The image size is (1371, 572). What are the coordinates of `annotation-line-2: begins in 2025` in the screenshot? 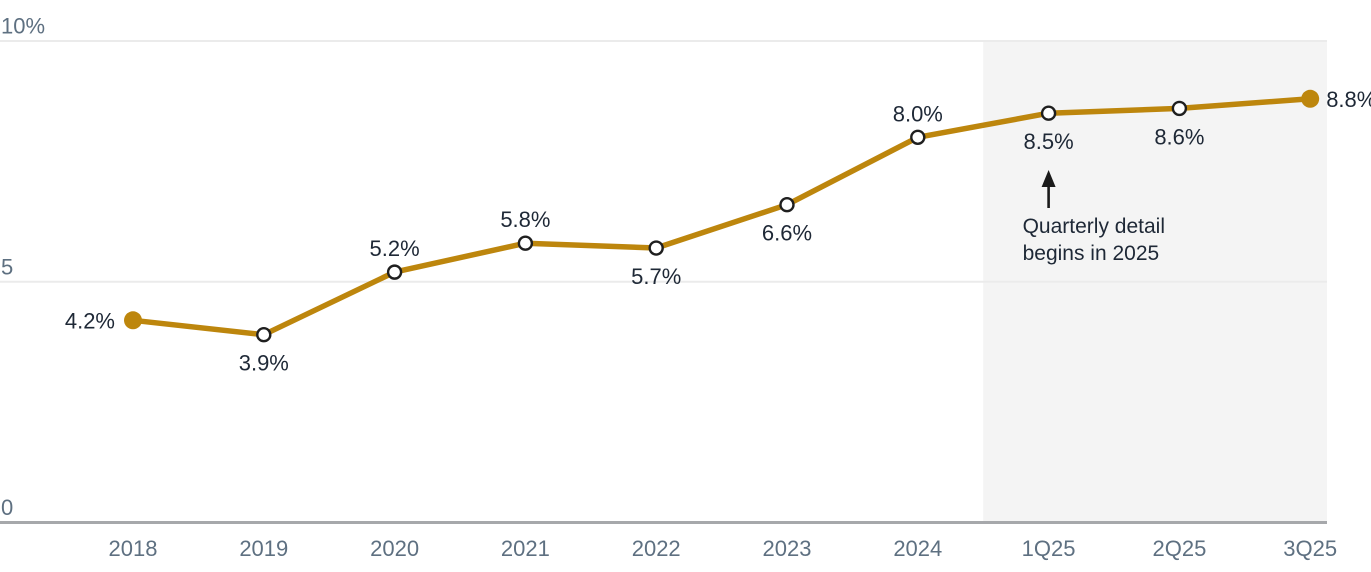 It's located at (1091, 253).